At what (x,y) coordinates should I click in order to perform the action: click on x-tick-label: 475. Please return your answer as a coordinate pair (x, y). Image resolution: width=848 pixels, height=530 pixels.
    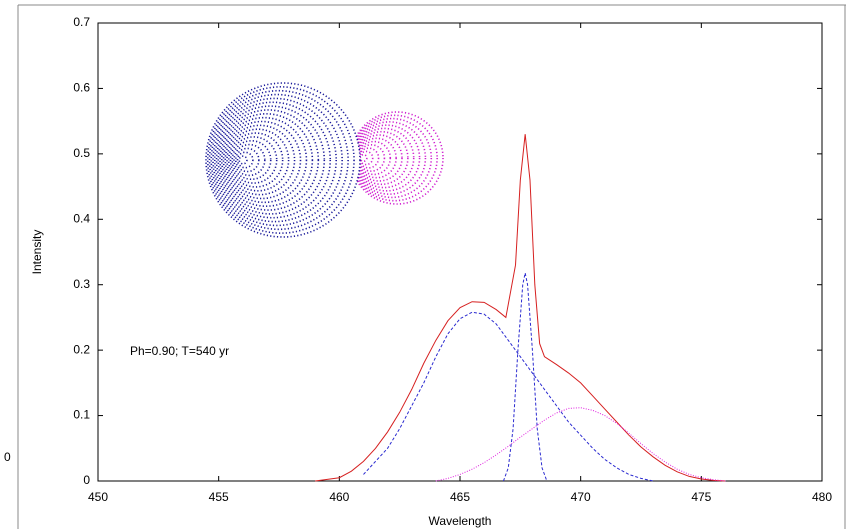
    Looking at the image, I should click on (701, 497).